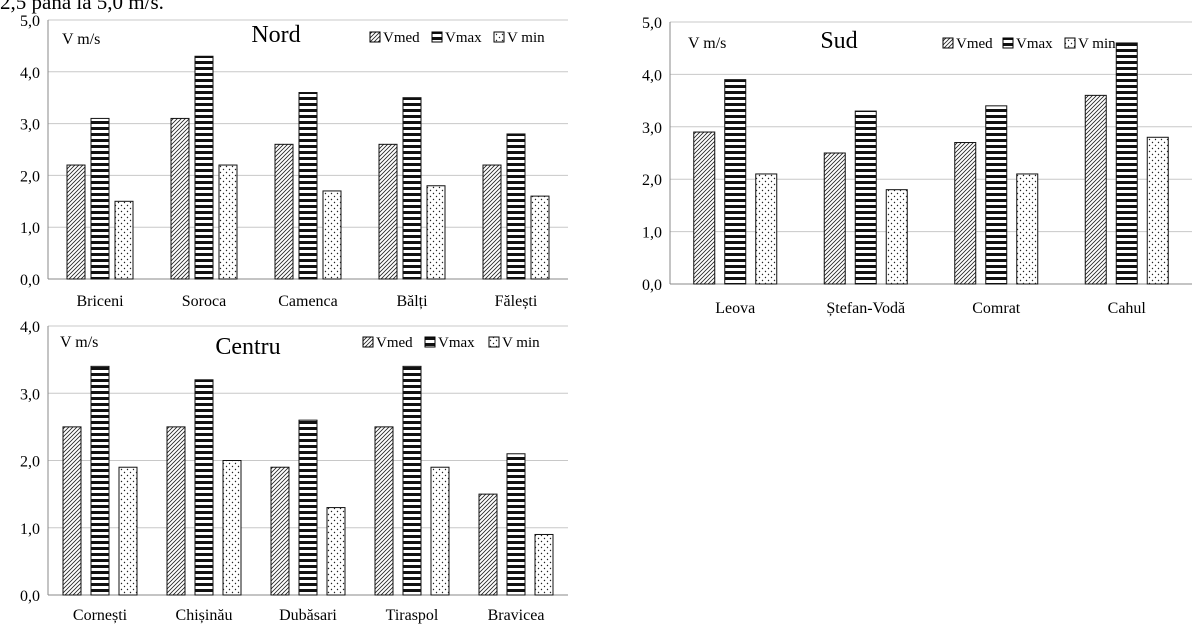 This screenshot has width=1197, height=626. I want to click on x-tick-label: Chișinău, so click(204, 615).